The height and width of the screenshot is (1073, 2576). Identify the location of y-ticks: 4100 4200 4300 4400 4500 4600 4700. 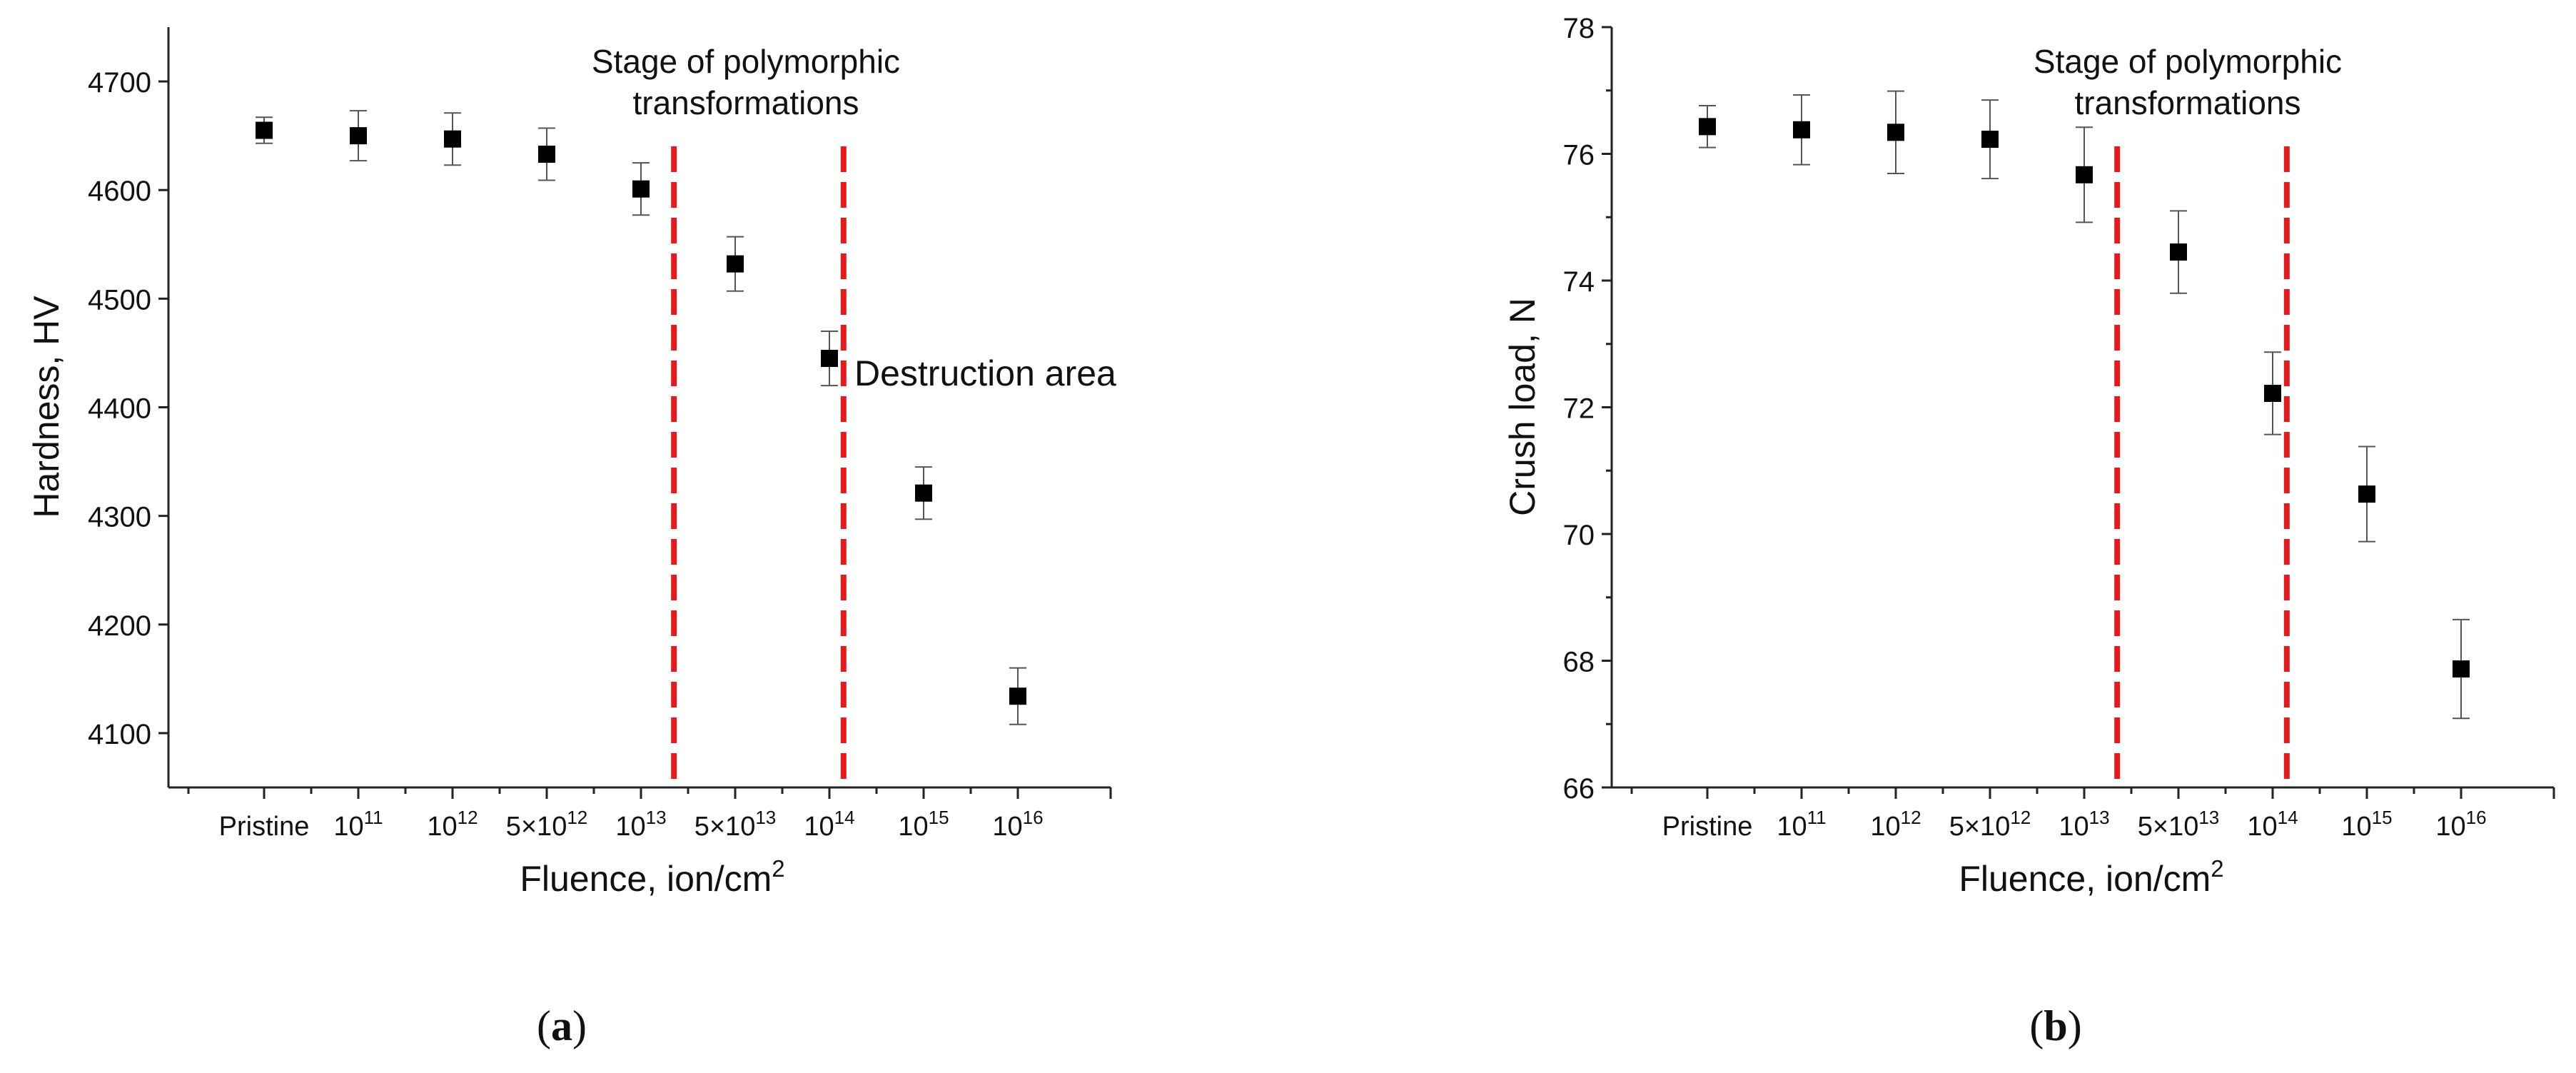
(128, 409).